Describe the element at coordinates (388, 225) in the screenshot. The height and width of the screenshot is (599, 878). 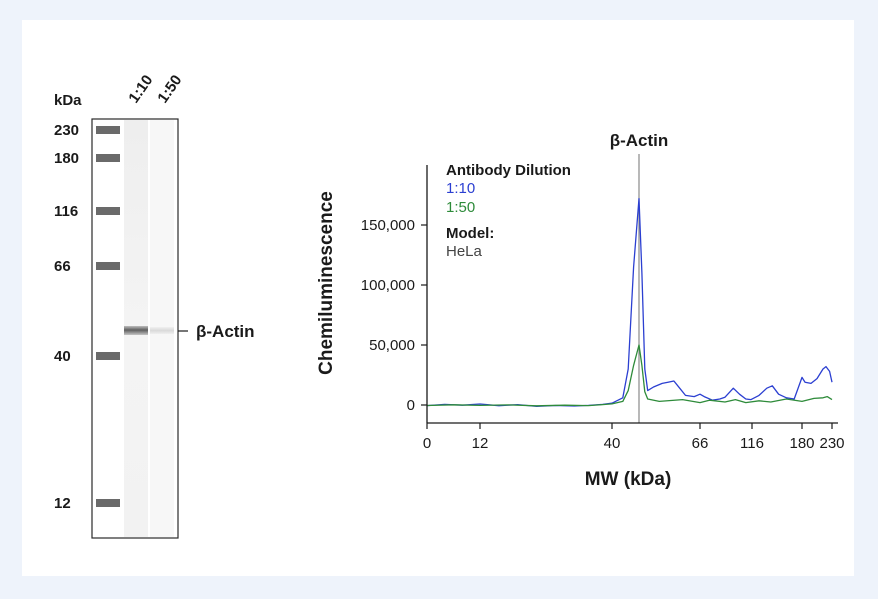
I see `y-tick-label: 150,000` at that location.